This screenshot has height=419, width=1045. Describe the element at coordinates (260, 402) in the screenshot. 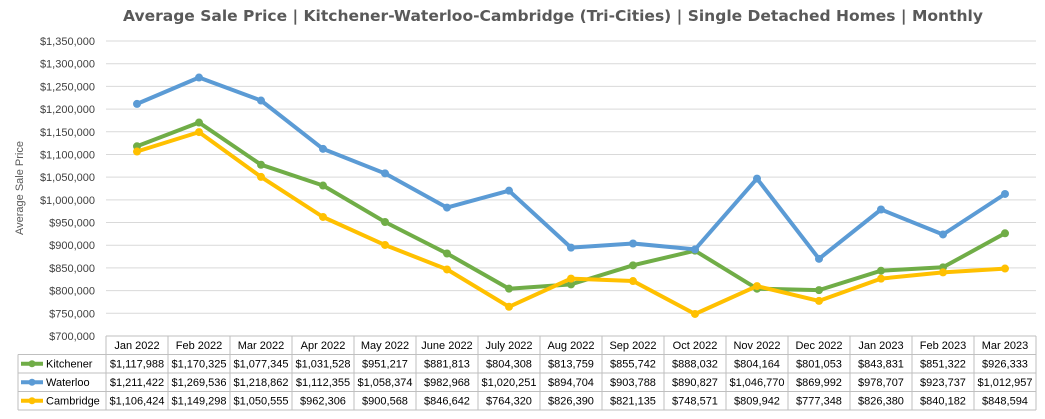

I see `table-cell: $1,050,555` at that location.